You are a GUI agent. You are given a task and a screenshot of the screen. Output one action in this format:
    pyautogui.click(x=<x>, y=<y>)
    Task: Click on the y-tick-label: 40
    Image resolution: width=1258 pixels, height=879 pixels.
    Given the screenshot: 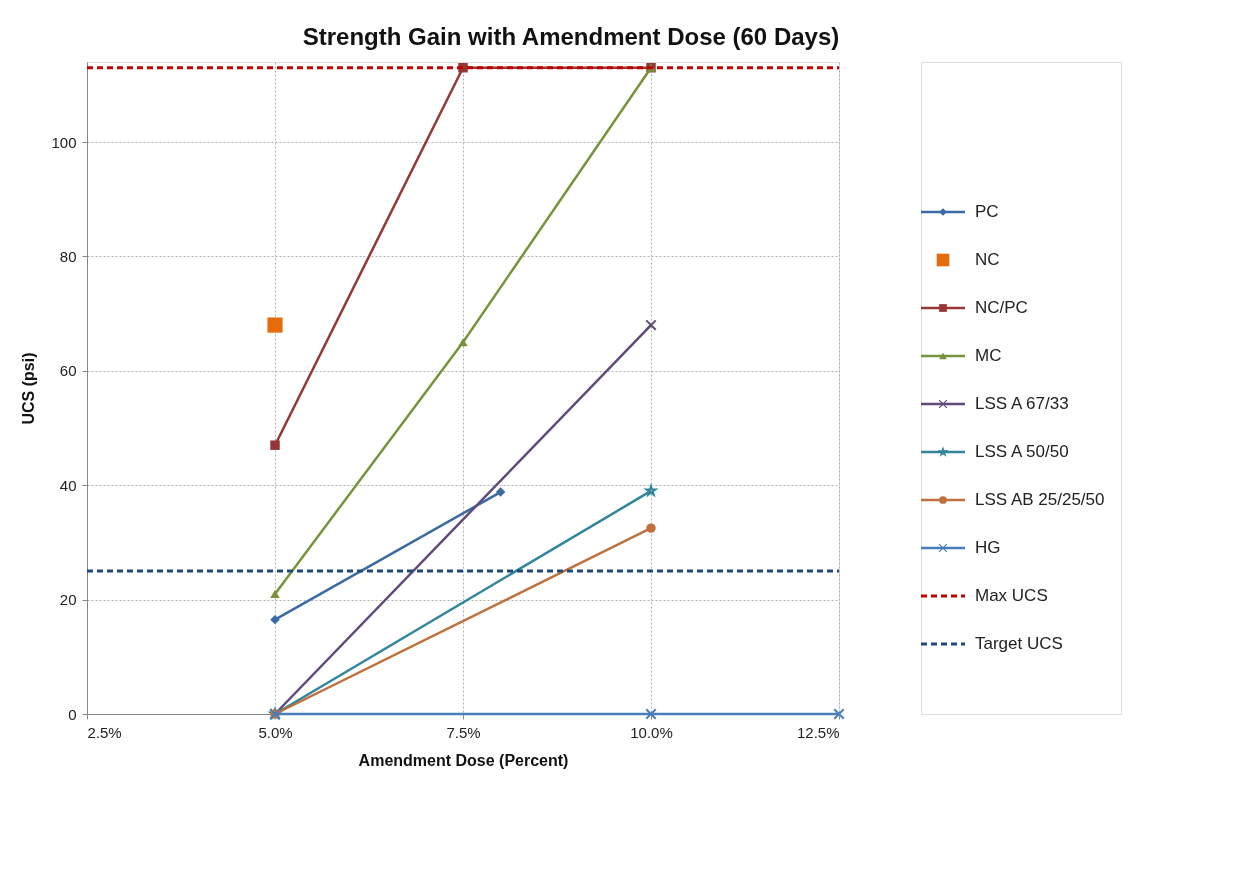 What is the action you would take?
    pyautogui.click(x=68, y=485)
    